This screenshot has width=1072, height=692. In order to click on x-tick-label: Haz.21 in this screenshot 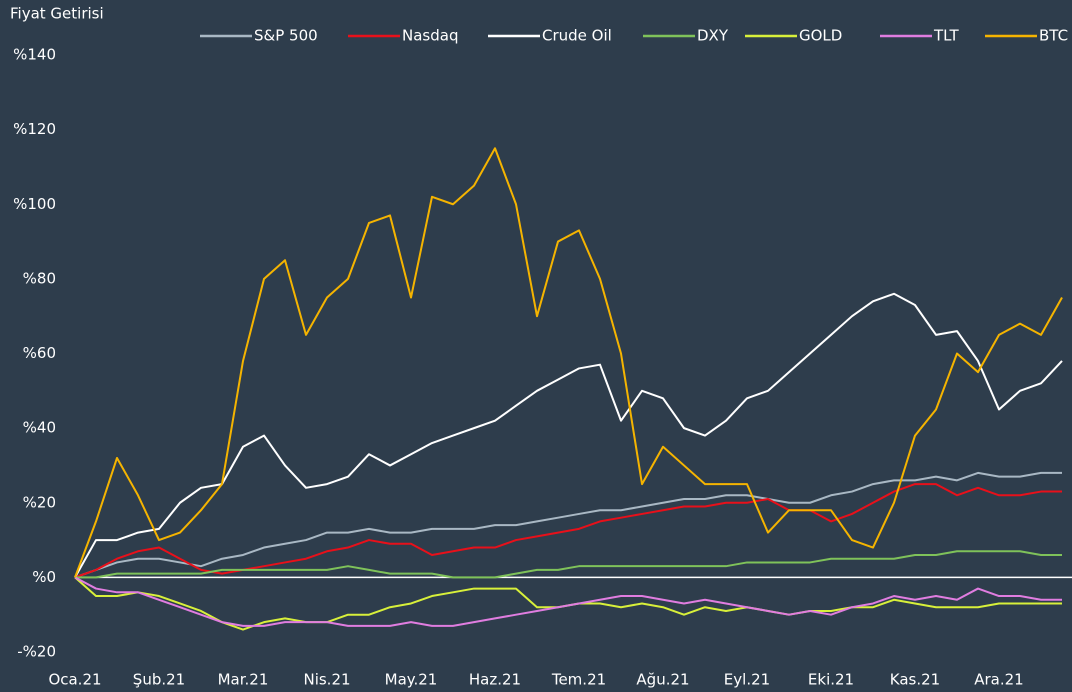, I will do `click(495, 680)`.